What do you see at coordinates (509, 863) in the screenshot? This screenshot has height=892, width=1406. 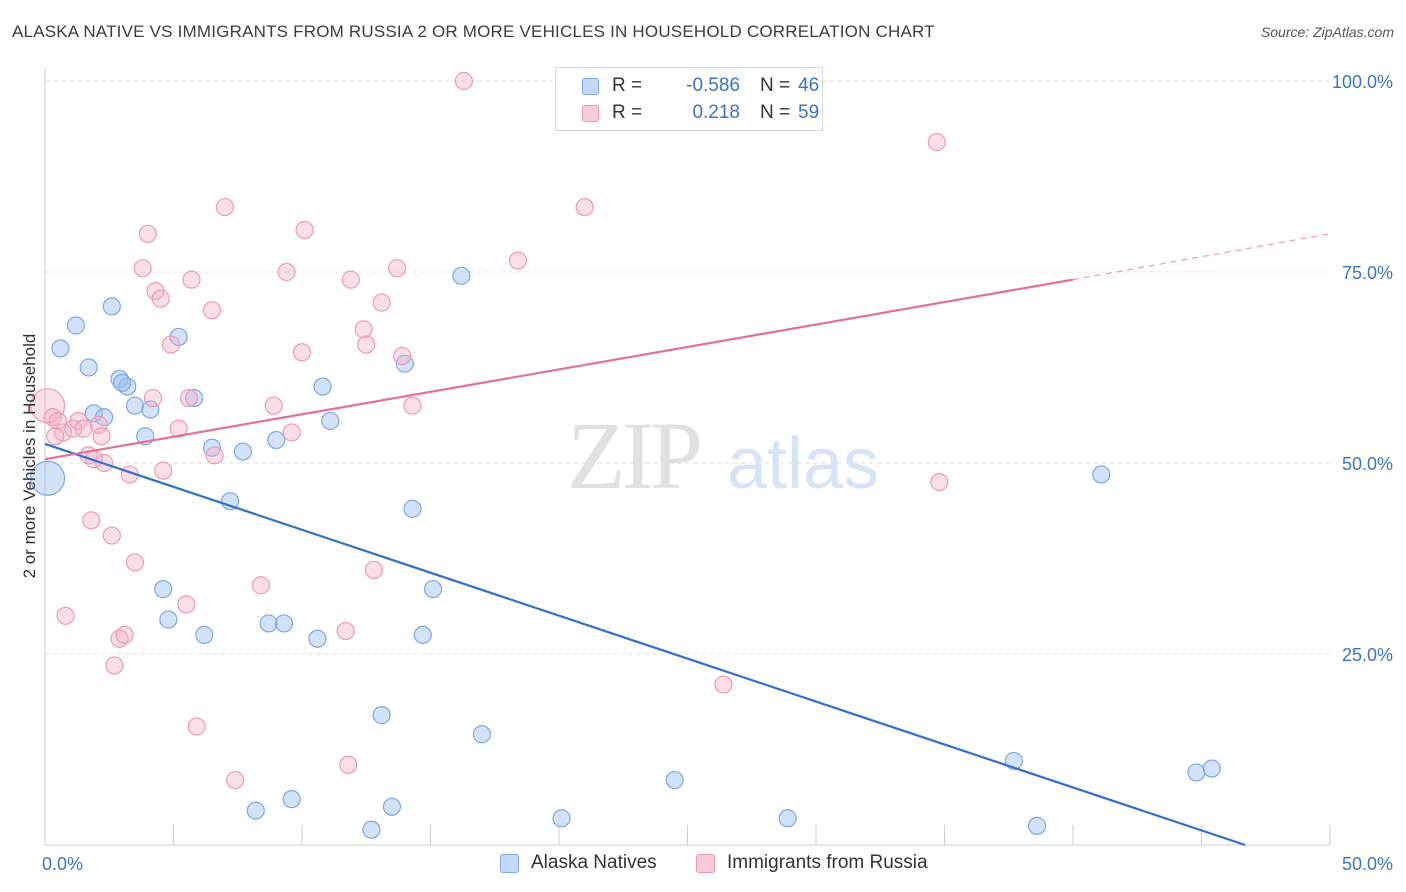 I see `bottom-legend-swatch-alaska-natives` at bounding box center [509, 863].